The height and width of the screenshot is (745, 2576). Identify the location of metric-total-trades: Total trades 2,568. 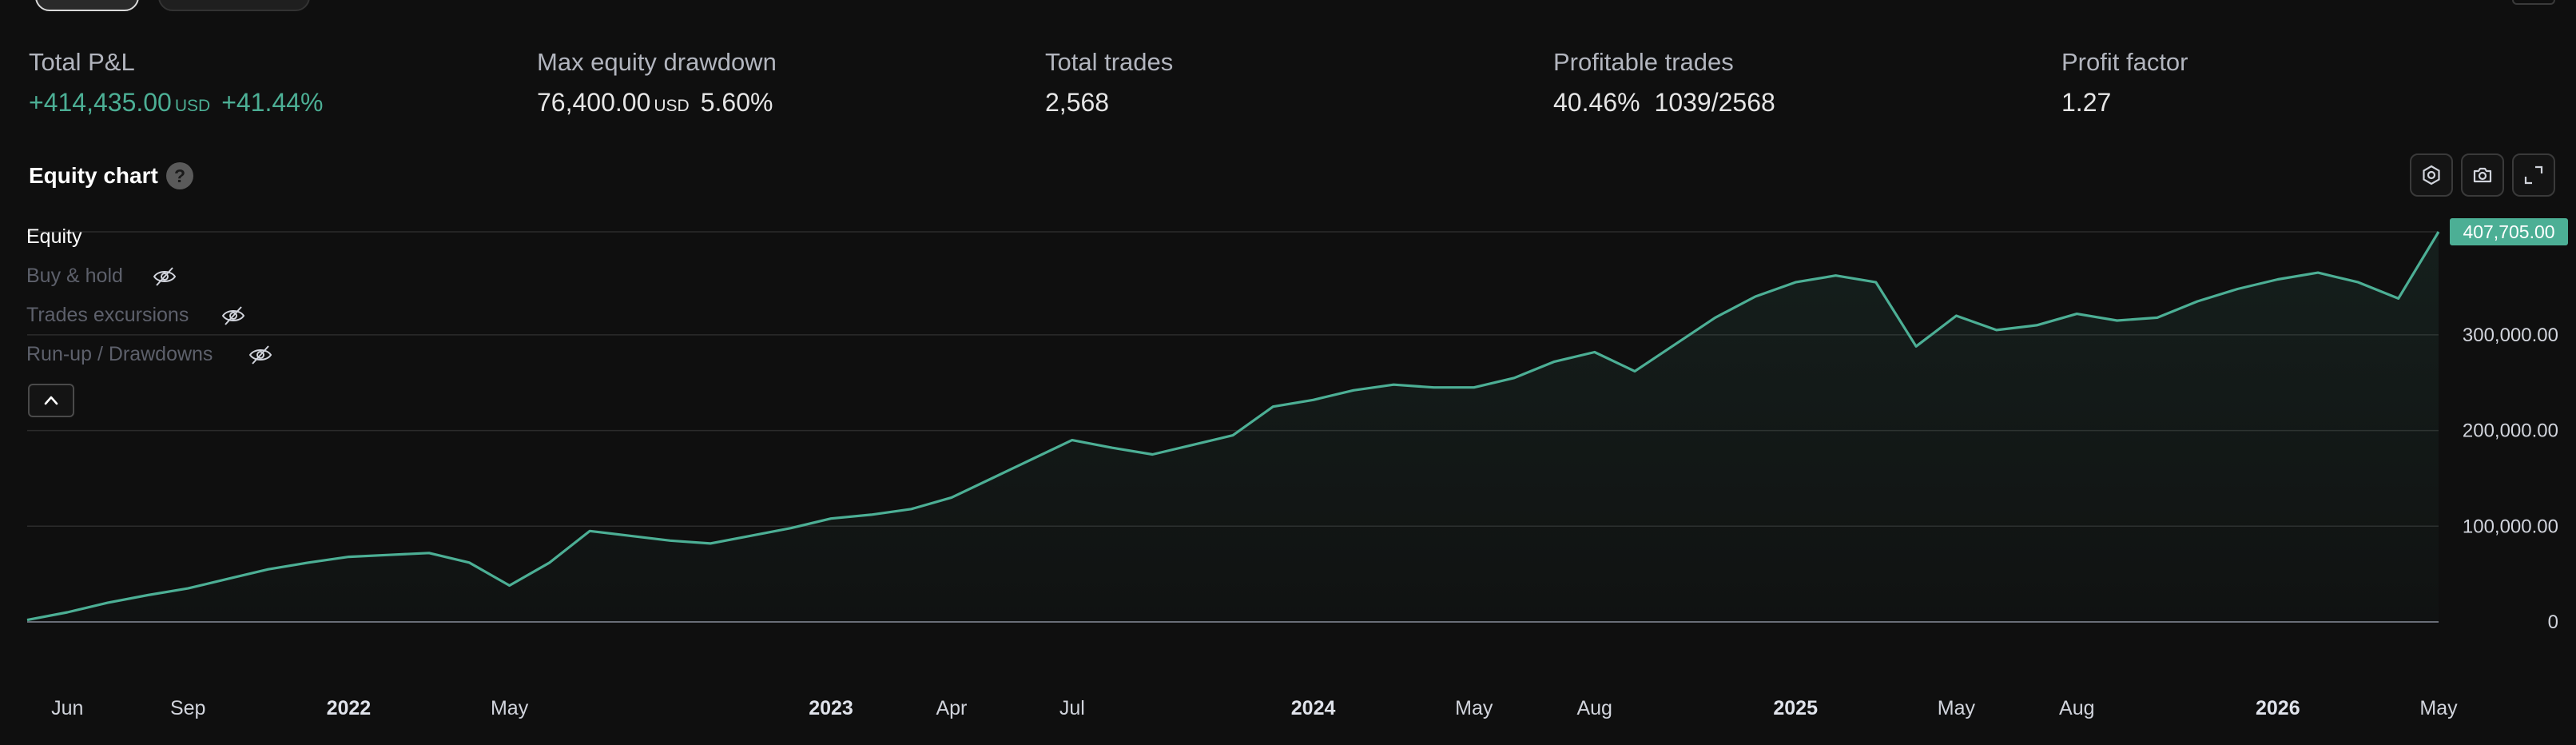
(1109, 83).